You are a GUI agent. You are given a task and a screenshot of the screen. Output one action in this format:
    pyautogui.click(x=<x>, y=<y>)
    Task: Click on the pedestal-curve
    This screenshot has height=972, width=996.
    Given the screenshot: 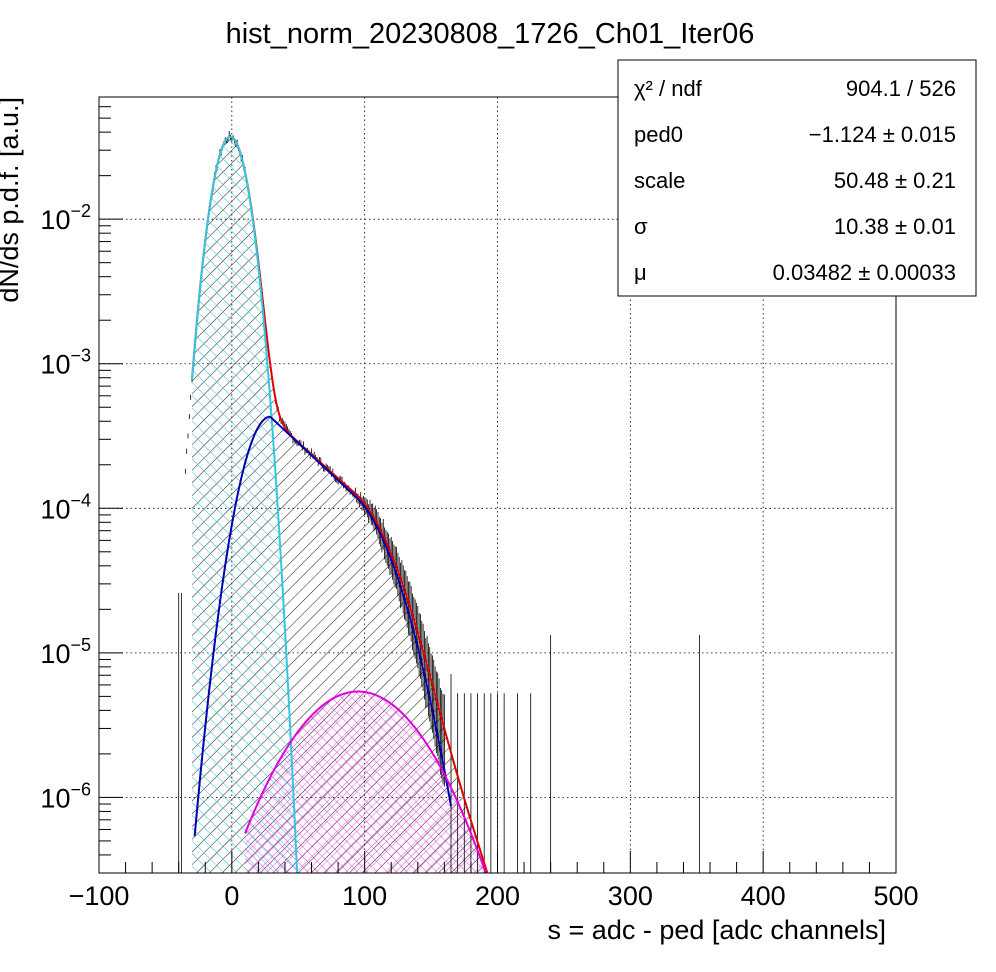 What is the action you would take?
    pyautogui.click(x=244, y=504)
    